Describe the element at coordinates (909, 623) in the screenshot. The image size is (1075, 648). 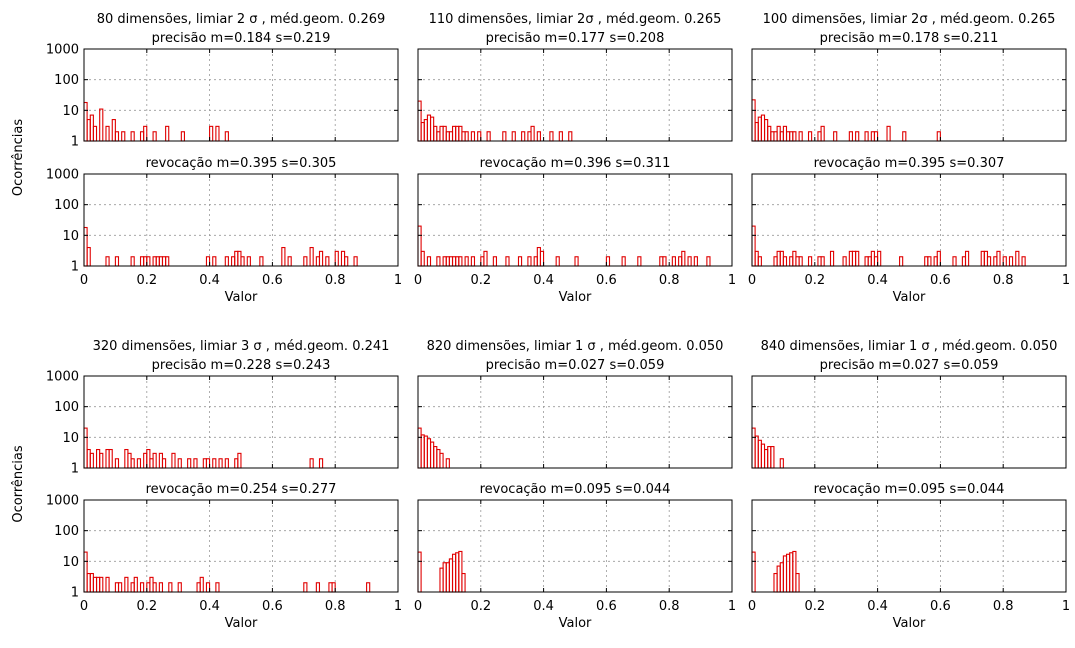
I see `x-axis-label: Valor` at that location.